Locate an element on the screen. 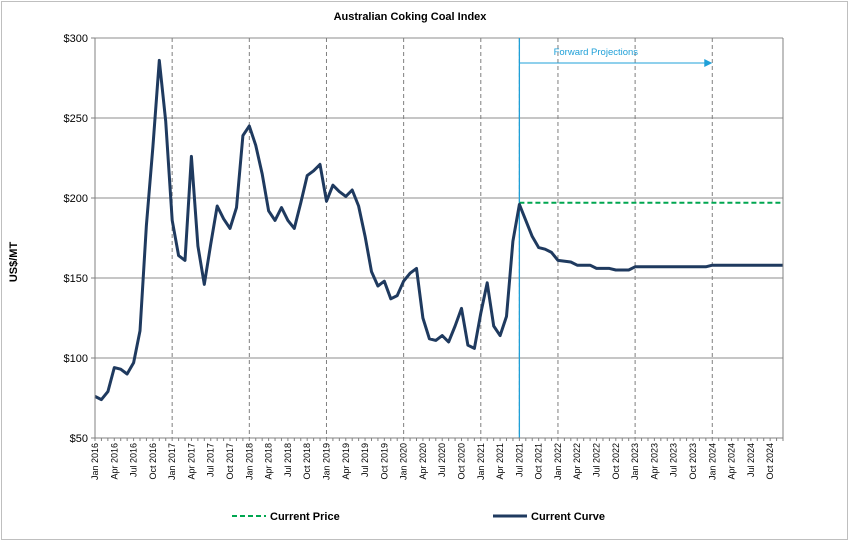 This screenshot has width=850, height=542. x-tick-label: Jul 2020 is located at coordinates (442, 460).